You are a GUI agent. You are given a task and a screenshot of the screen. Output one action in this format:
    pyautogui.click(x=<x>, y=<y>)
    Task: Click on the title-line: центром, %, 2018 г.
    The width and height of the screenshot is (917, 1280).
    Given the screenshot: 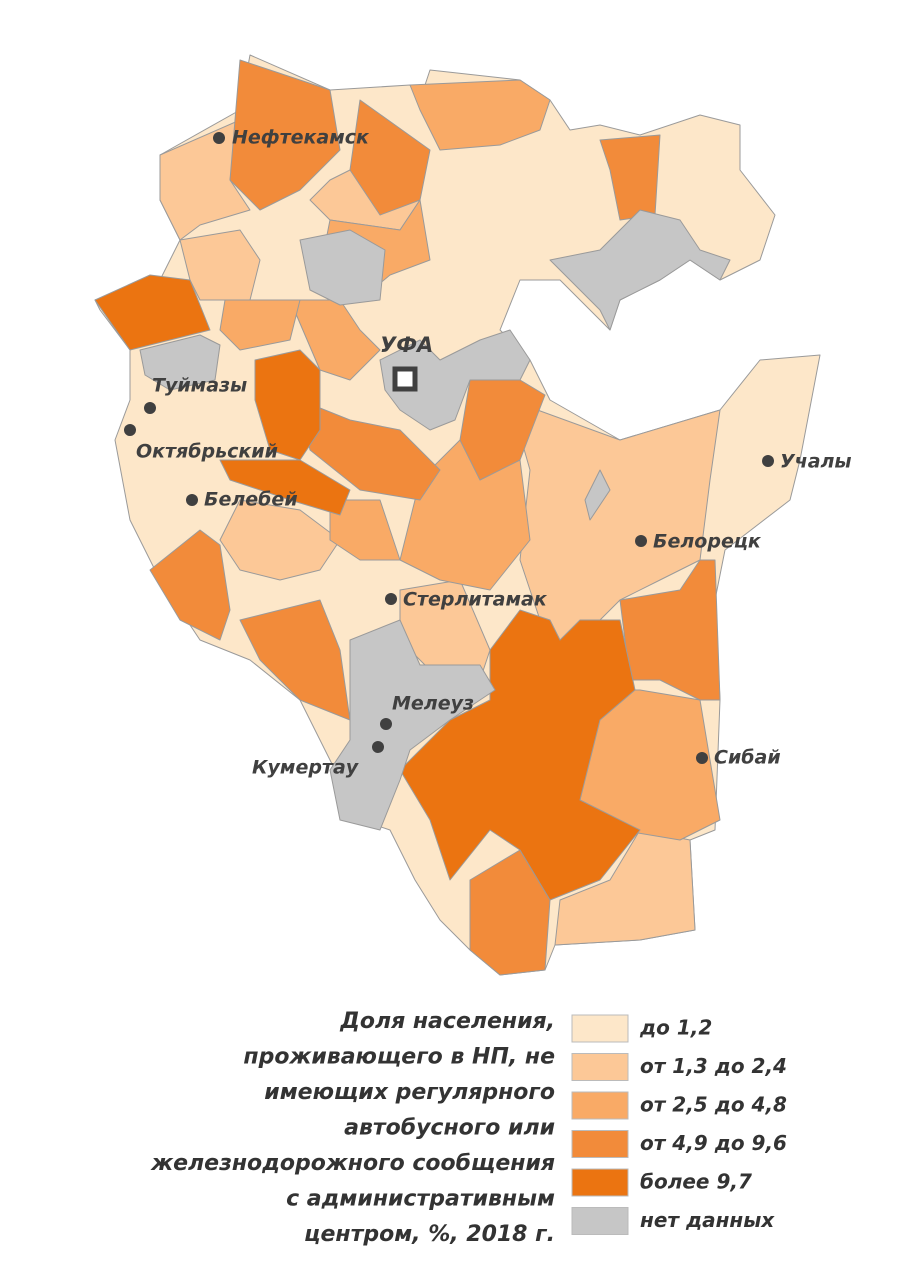 What is the action you would take?
    pyautogui.click(x=429, y=1234)
    